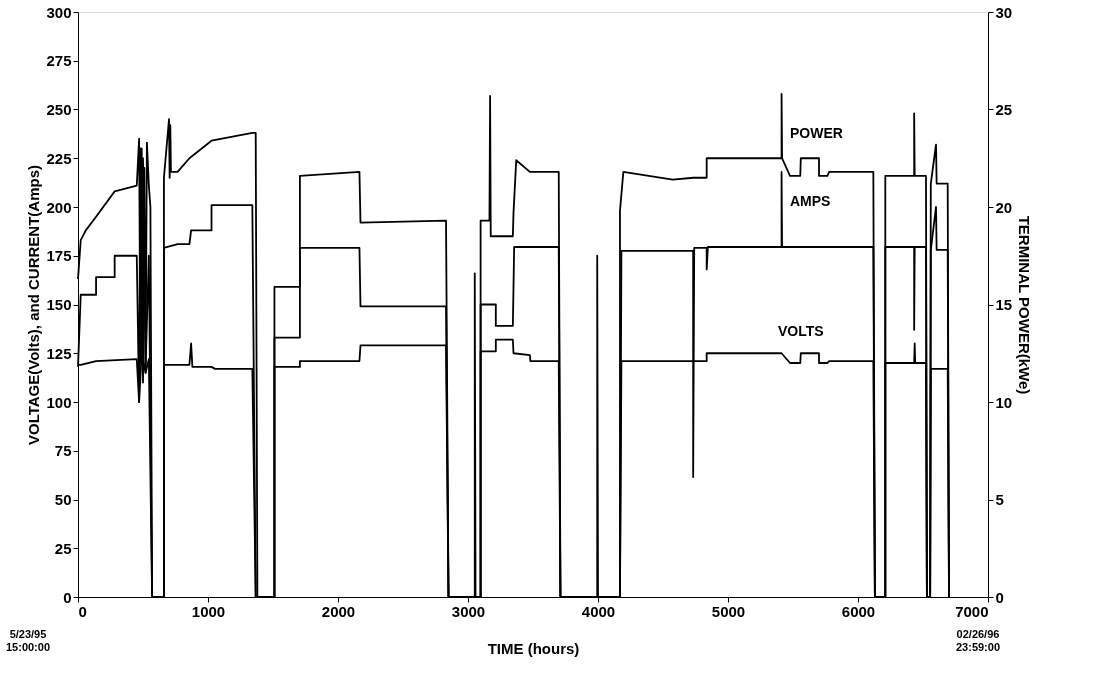 This screenshot has width=1115, height=699. Describe the element at coordinates (34, 305) in the screenshot. I see `y-axis-title: VOLTAGE(Volts), and CURRENT(Amps)` at that location.